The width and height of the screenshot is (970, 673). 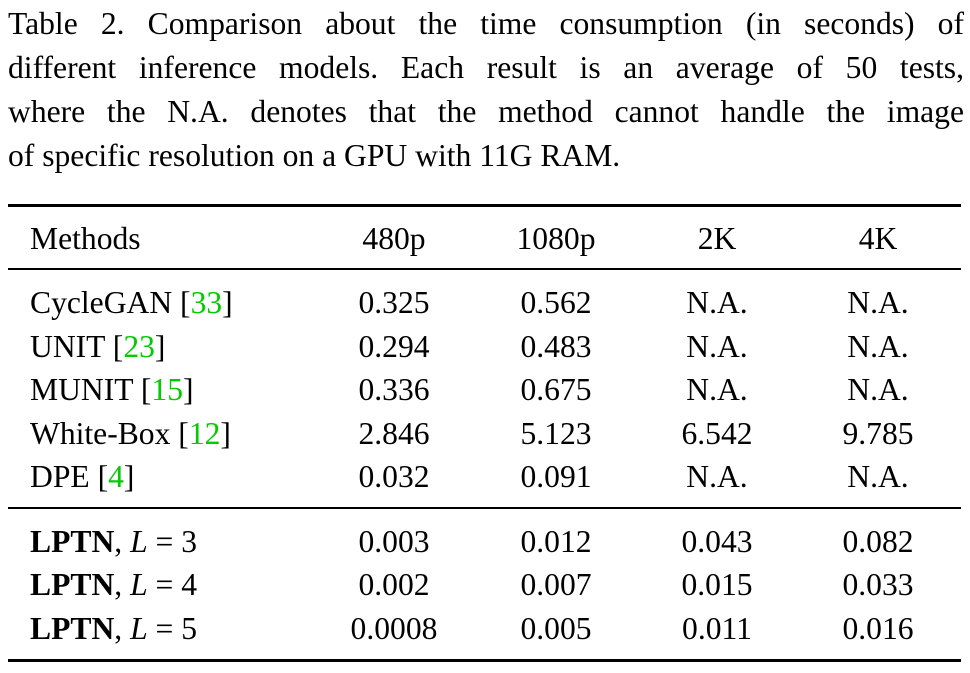 I want to click on value-1080p: 0.483, so click(x=556, y=346).